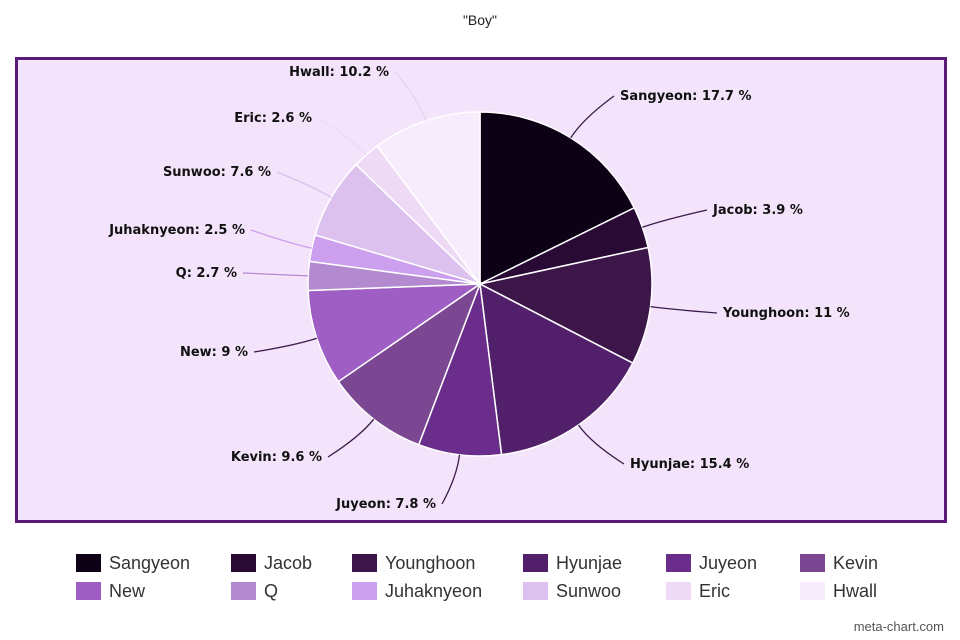  I want to click on pie-slice-hwall, so click(428, 199).